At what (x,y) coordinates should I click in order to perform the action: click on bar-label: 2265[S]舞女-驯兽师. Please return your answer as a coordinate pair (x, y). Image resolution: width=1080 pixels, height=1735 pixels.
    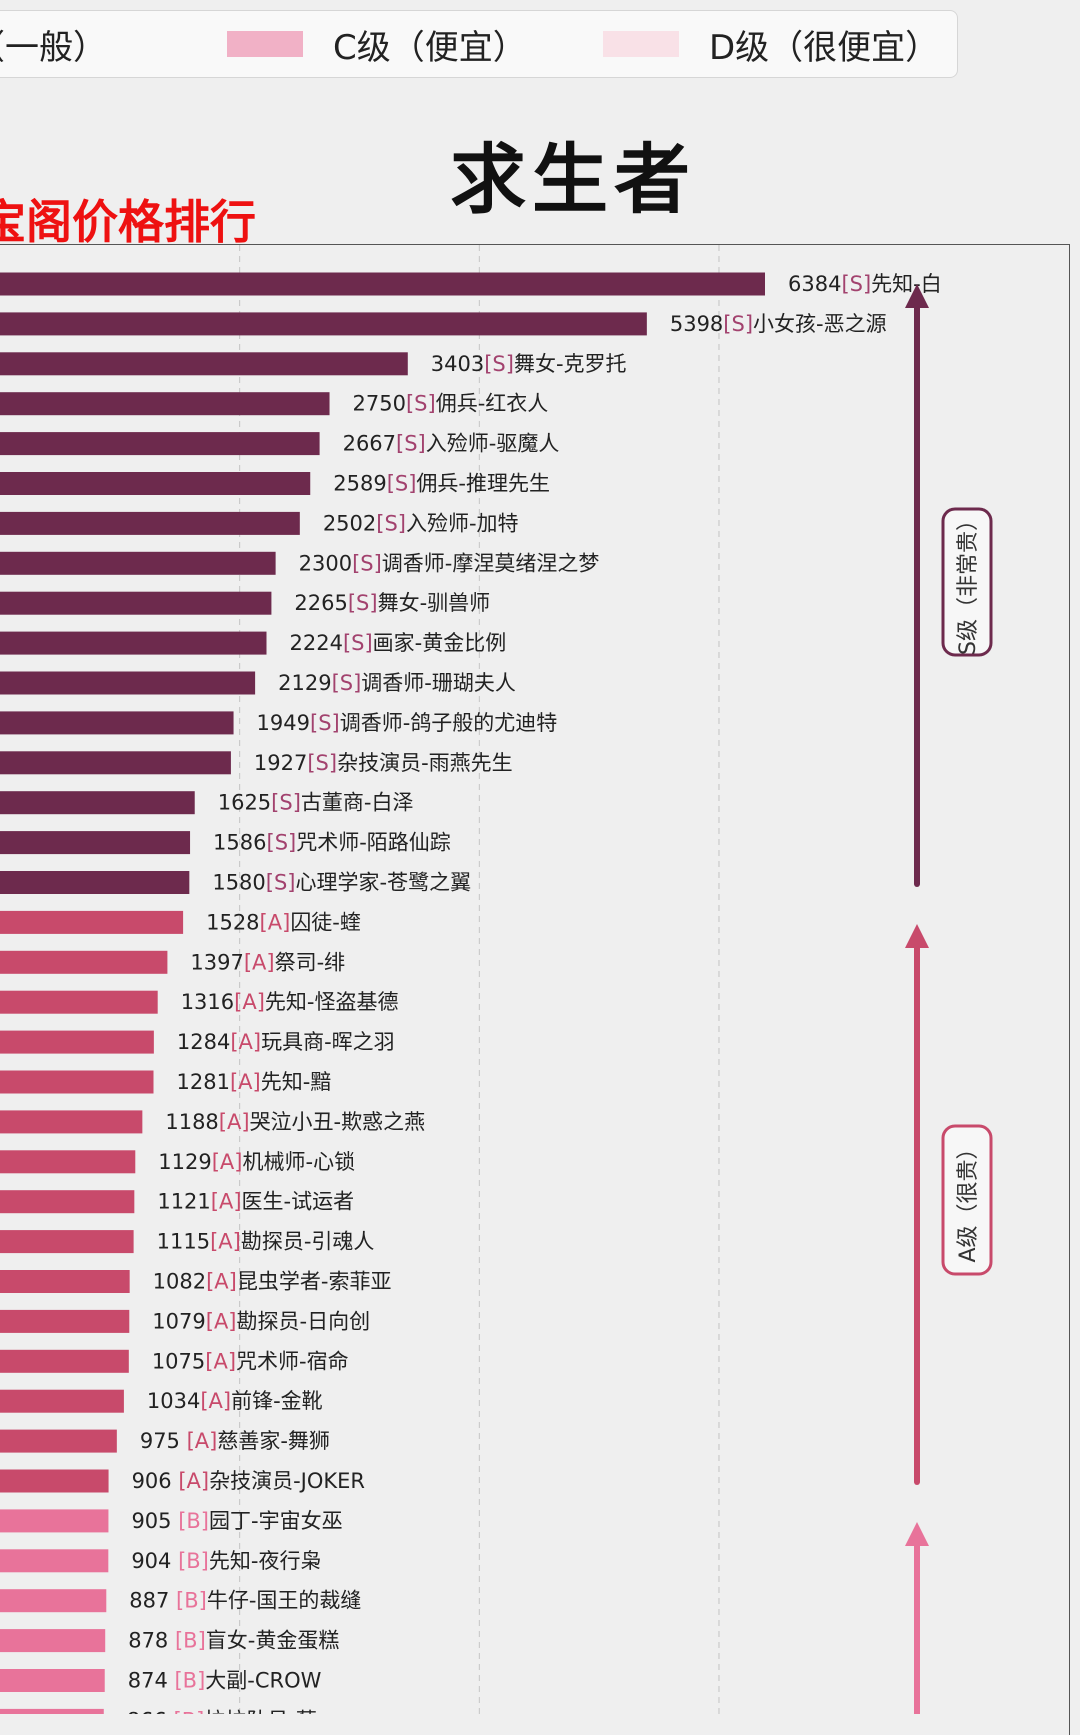
    Looking at the image, I should click on (392, 603).